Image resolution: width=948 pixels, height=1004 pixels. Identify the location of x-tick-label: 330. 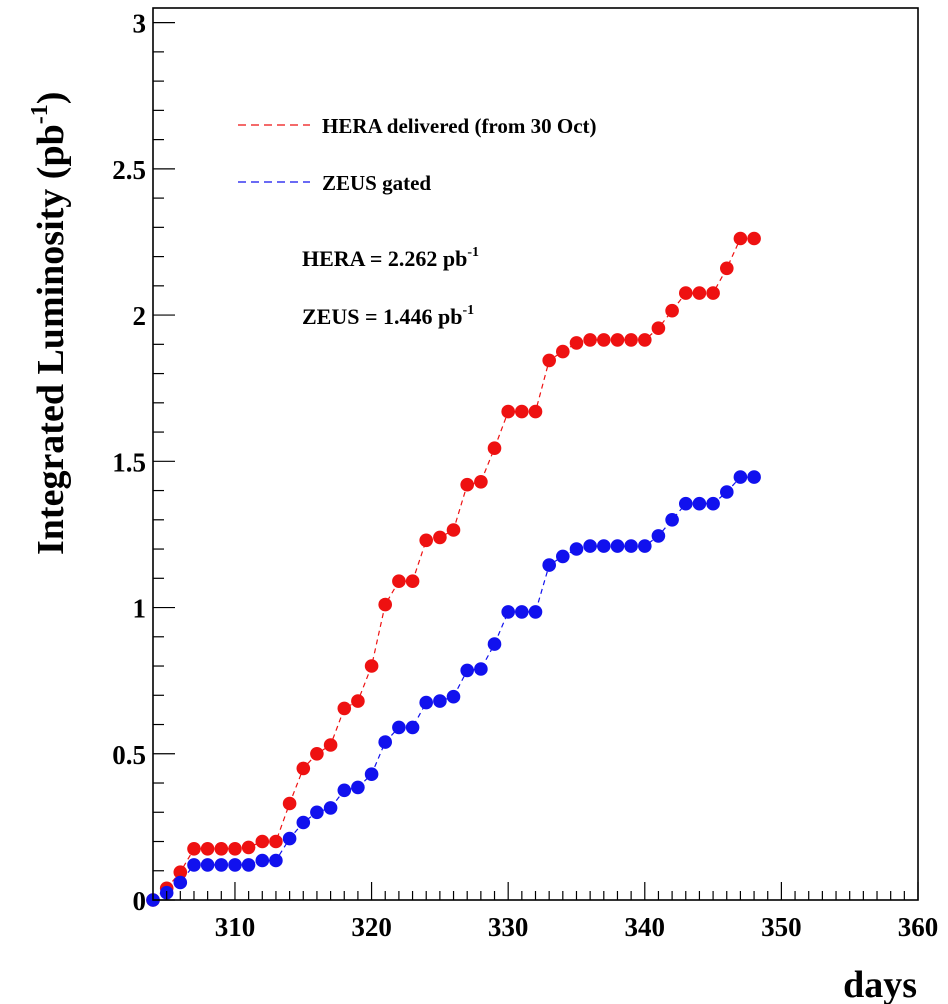
(508, 927).